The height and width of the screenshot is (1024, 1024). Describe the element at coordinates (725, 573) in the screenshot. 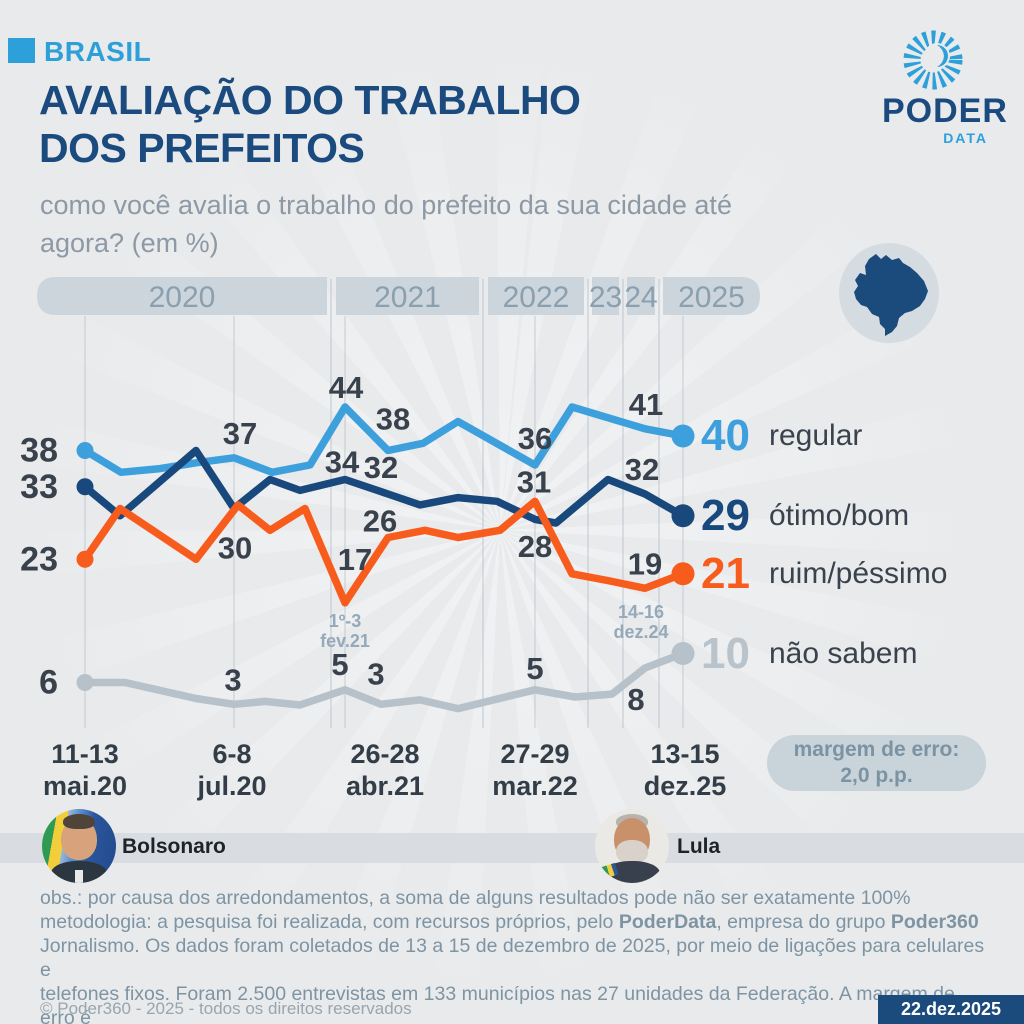

I see `legend-value-ruim_pessimo: 21` at that location.